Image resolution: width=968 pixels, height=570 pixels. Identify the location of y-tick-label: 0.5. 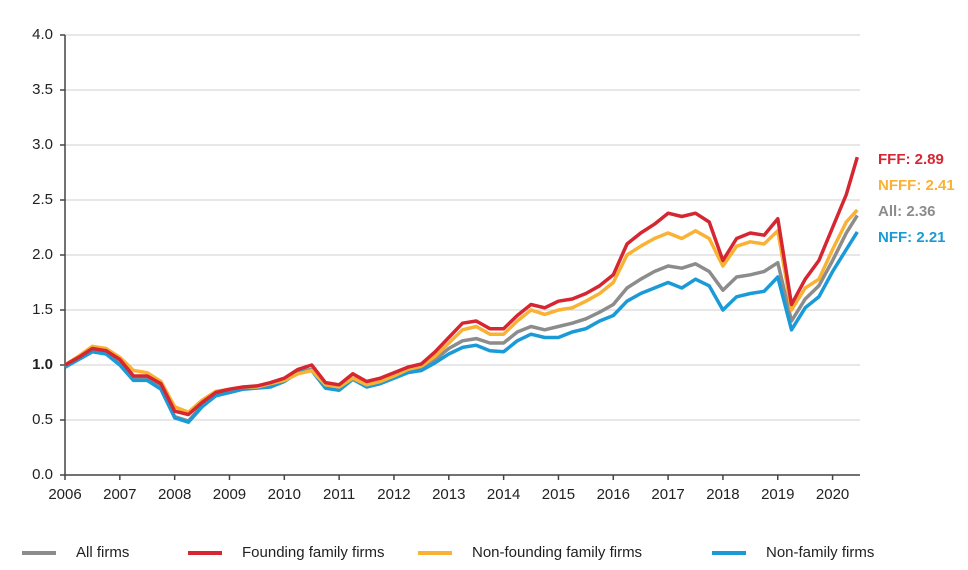
(42, 419).